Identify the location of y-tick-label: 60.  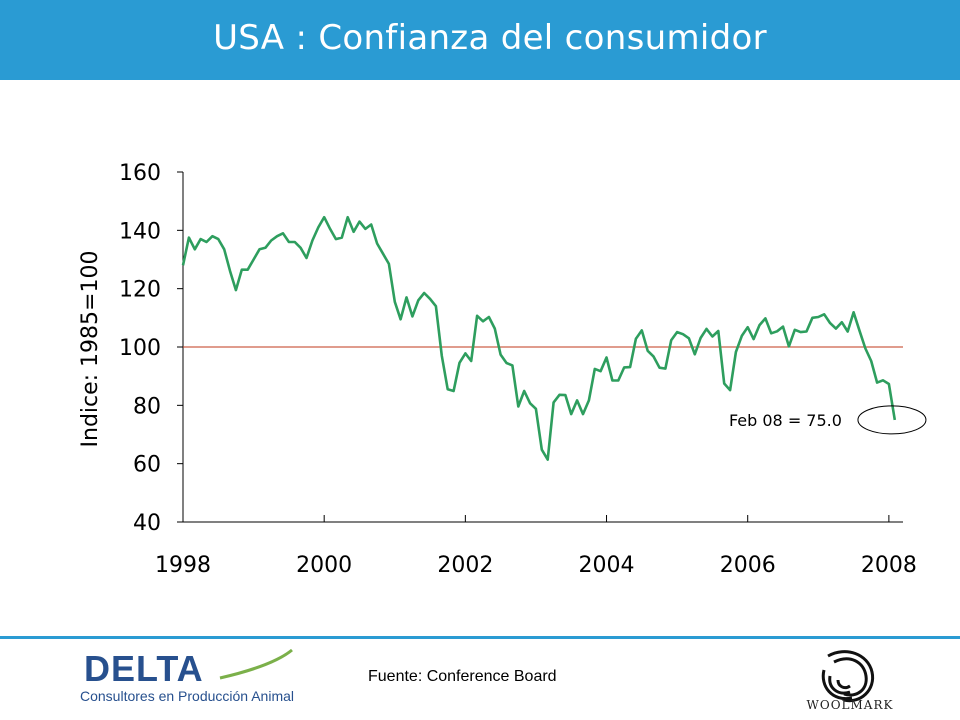
(147, 465).